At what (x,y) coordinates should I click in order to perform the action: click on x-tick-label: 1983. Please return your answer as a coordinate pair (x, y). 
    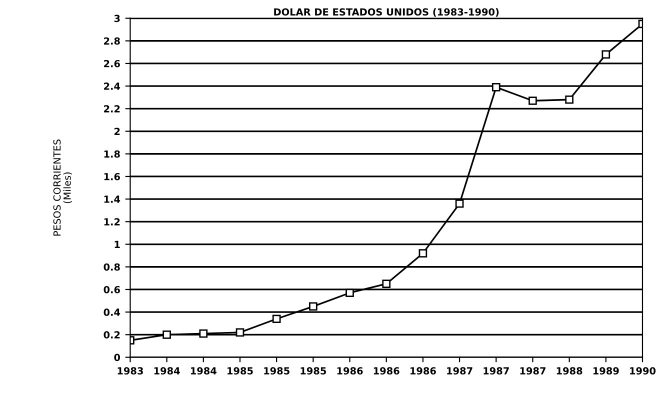
    Looking at the image, I should click on (130, 371).